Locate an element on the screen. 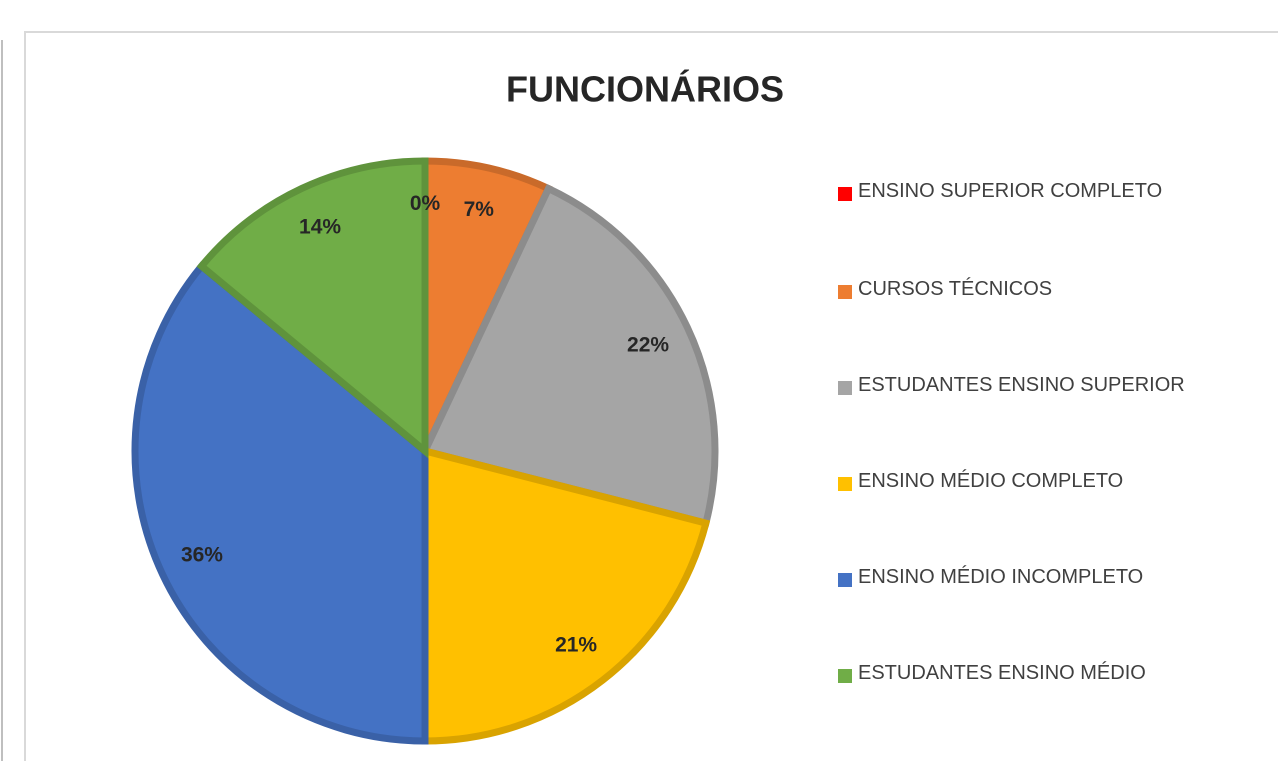  legend-label: ENSINO SUPERIOR COMPLETO is located at coordinates (1010, 191).